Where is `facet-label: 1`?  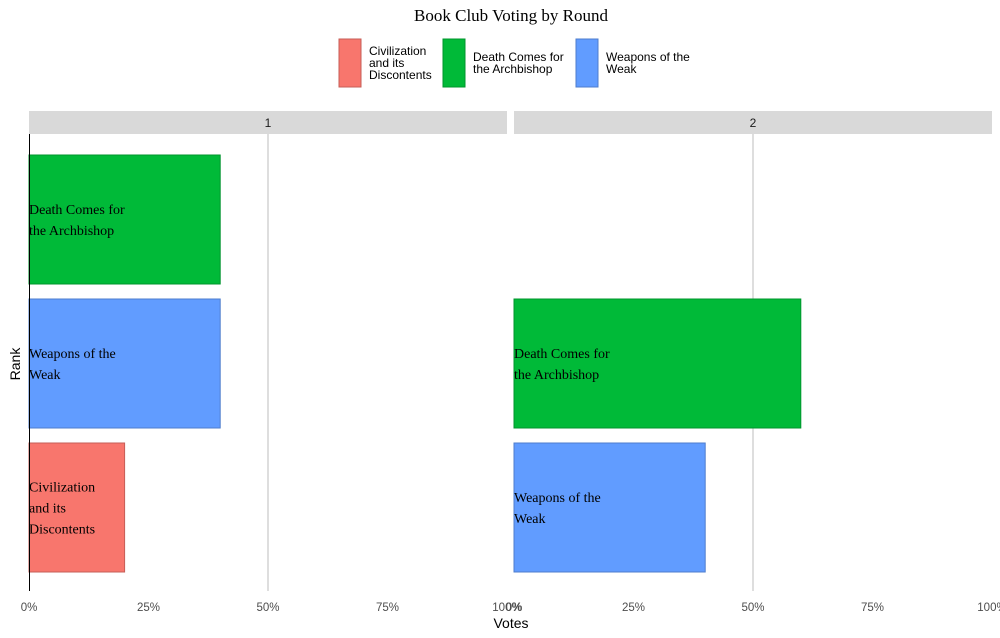
facet-label: 1 is located at coordinates (268, 123).